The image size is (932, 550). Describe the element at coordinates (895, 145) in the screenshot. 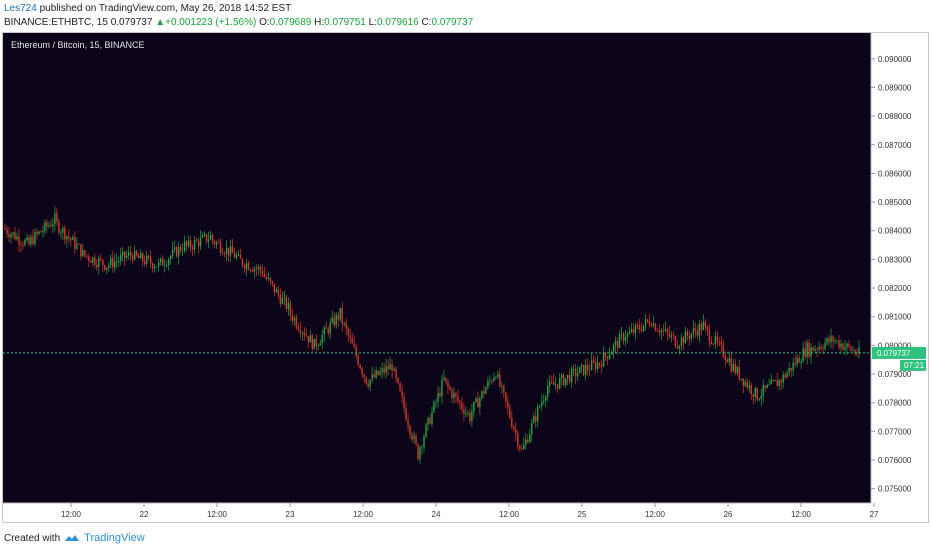

I see `y-tick-label: 0.087000` at that location.